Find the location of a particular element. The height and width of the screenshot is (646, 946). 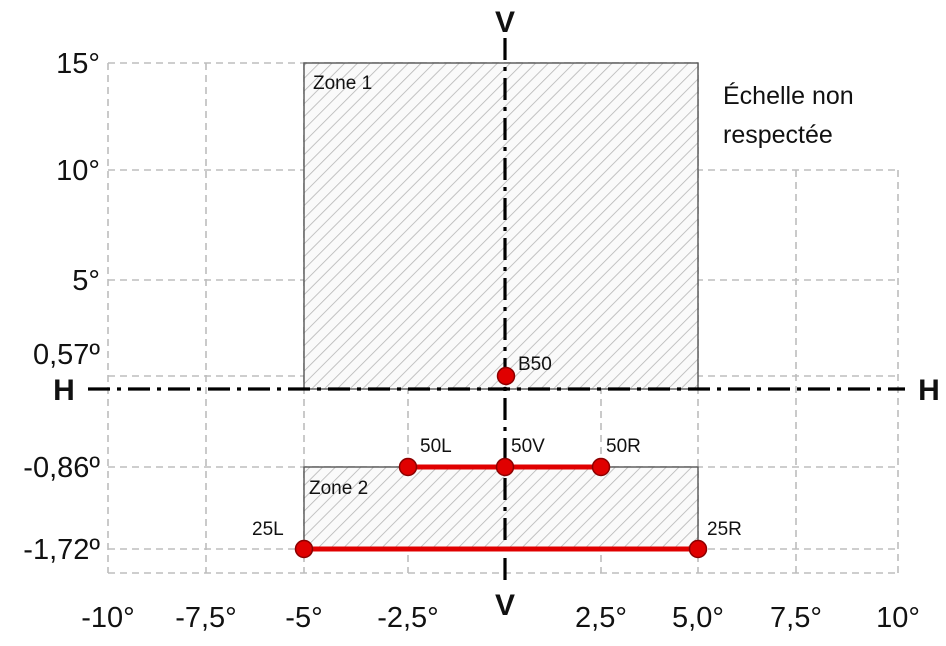

x-tick-m10: -10° is located at coordinates (108, 618).